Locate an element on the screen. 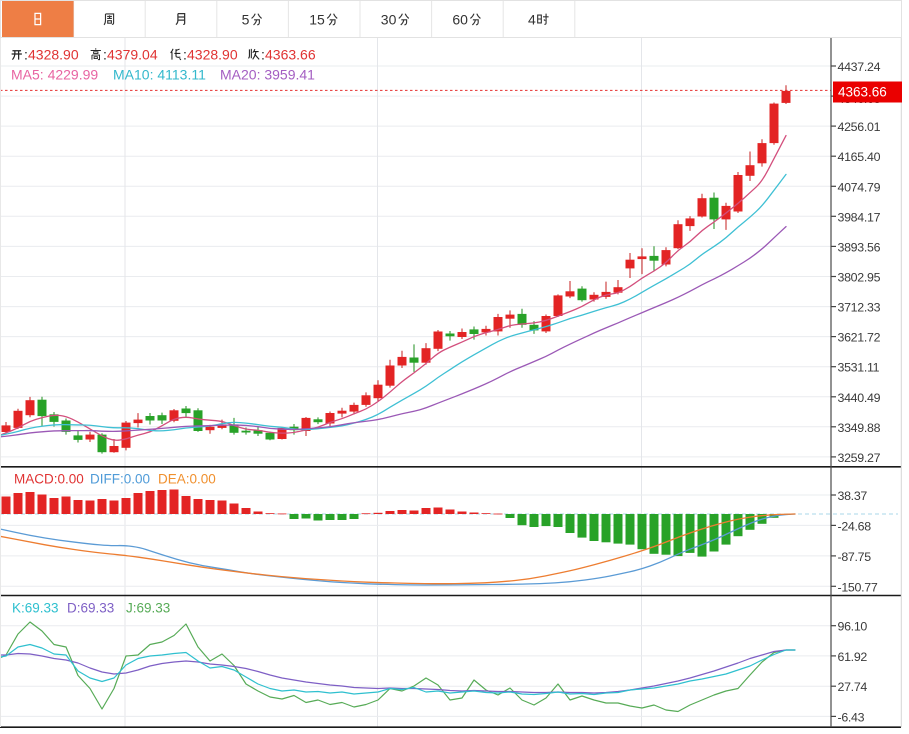 This screenshot has height=734, width=909. svg-text: 3440.49 is located at coordinates (859, 398).